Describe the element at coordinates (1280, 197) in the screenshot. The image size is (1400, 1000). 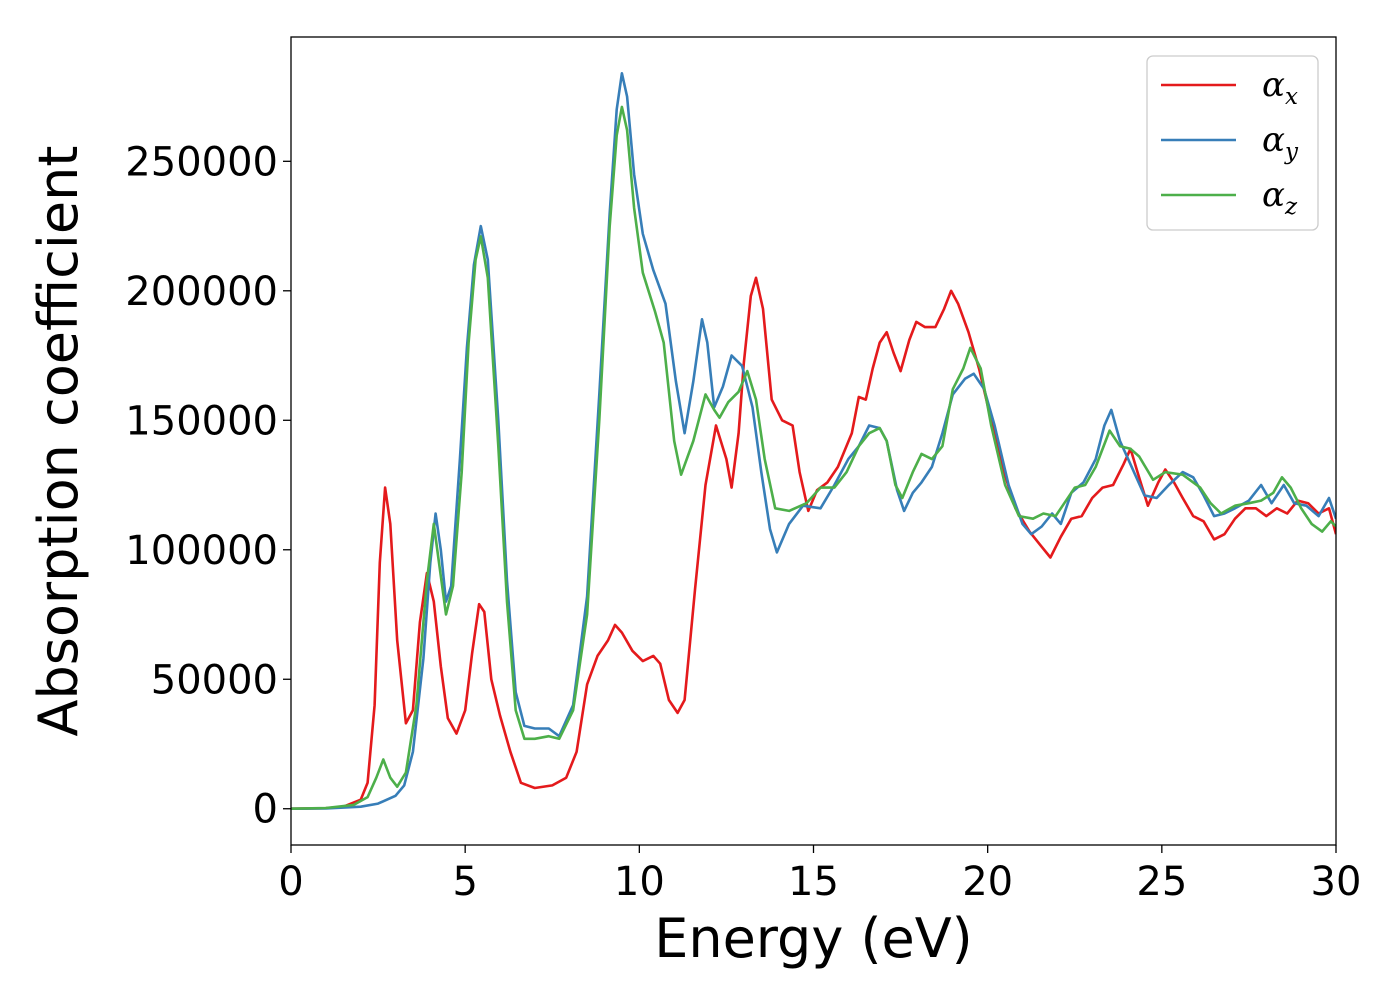
I see `legend-label-z: αz` at that location.